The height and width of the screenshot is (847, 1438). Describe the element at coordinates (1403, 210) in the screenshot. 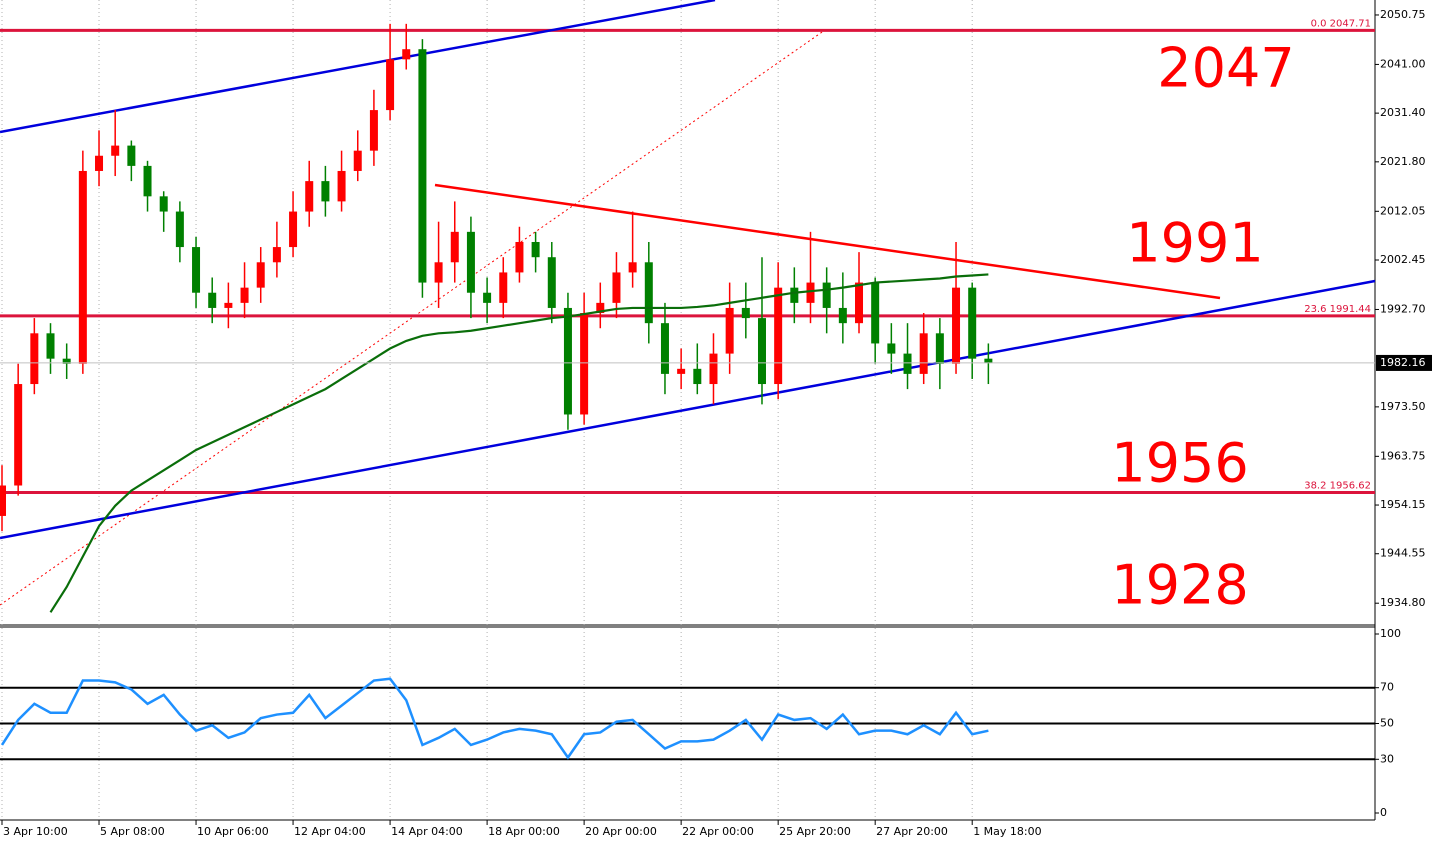

I see `y-tick-label: 2012.05` at that location.